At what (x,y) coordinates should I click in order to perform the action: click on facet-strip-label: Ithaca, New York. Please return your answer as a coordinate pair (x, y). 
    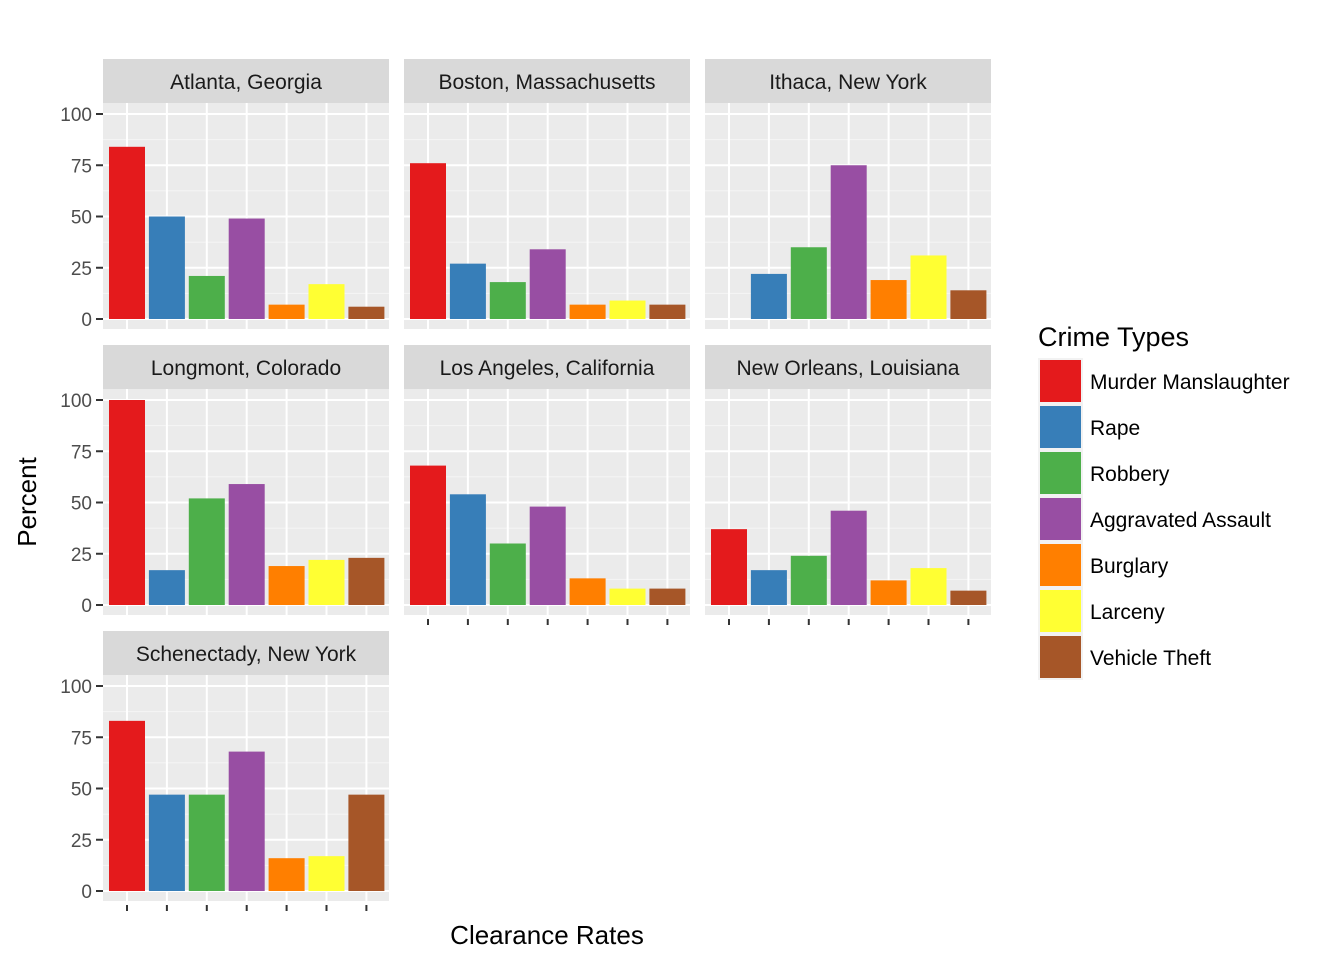
    Looking at the image, I should click on (848, 82).